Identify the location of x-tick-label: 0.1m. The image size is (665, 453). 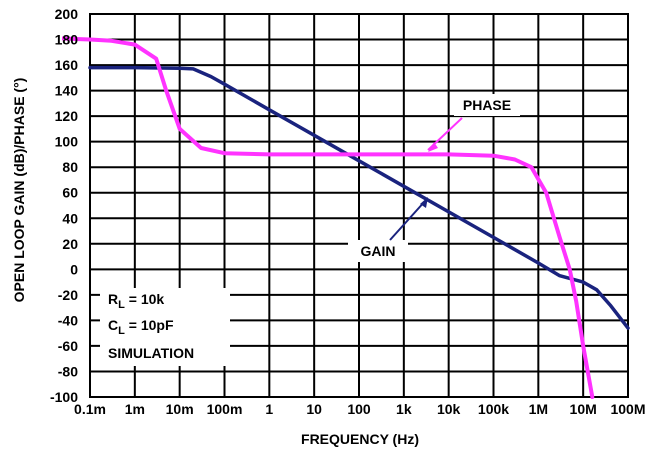
(90, 409).